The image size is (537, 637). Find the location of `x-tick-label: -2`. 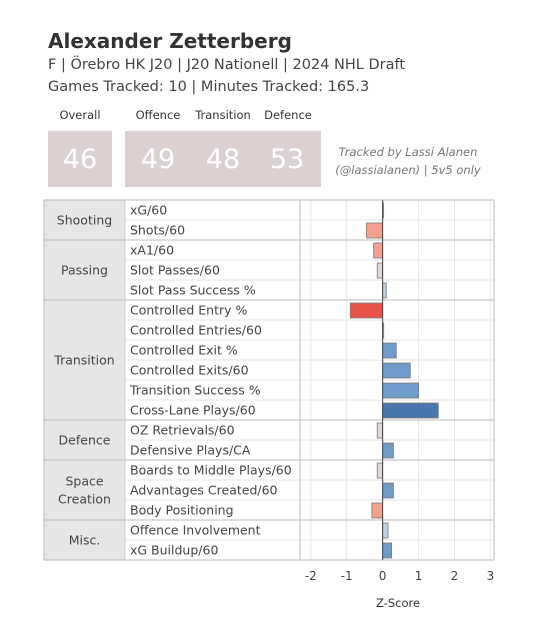

x-tick-label: -2 is located at coordinates (311, 576).